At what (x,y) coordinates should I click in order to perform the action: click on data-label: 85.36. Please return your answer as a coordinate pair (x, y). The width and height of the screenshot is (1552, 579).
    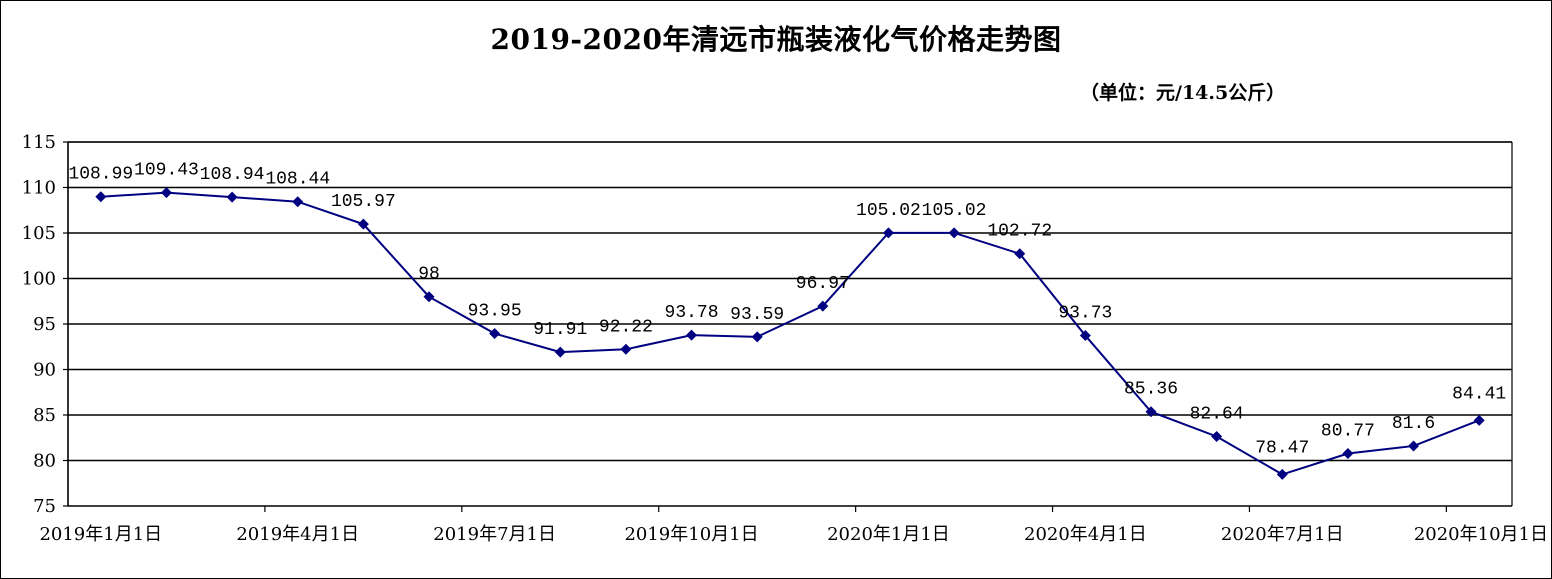
    Looking at the image, I should click on (1151, 390).